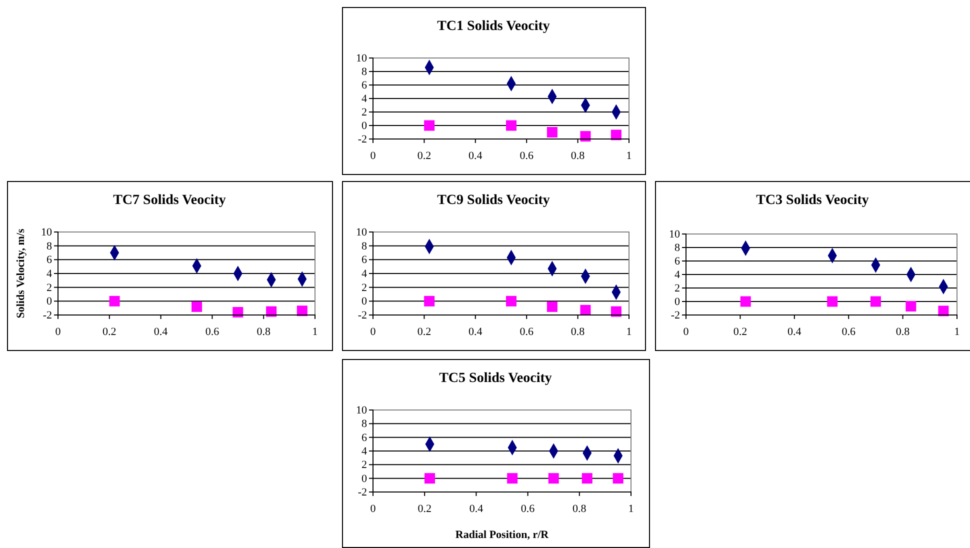 The height and width of the screenshot is (548, 970). I want to click on y-axis-title: Solids Velocity, m/s, so click(21, 273).